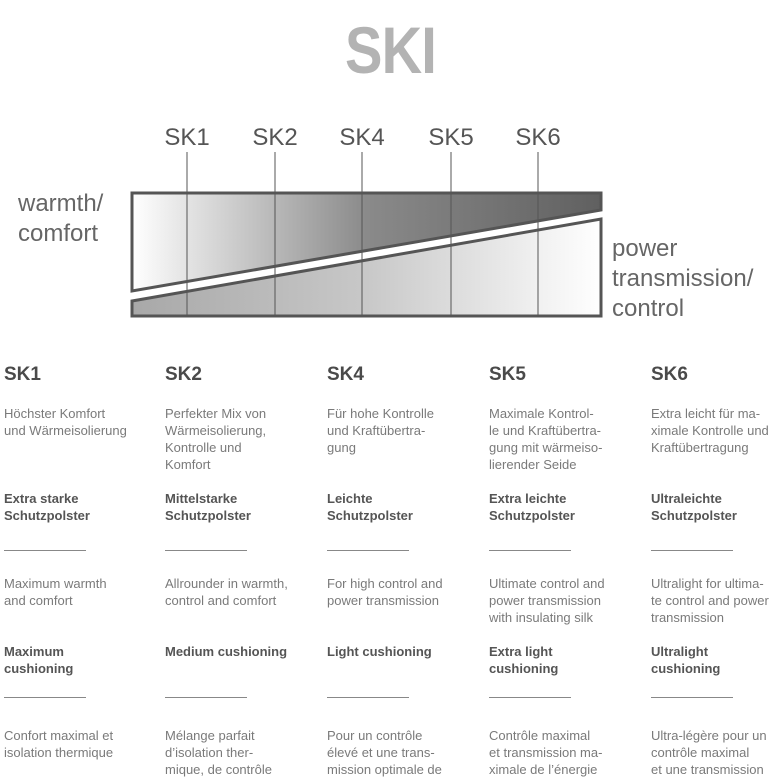  Describe the element at coordinates (686, 660) in the screenshot. I see `english-cushioning: Ultralight cushioning` at that location.